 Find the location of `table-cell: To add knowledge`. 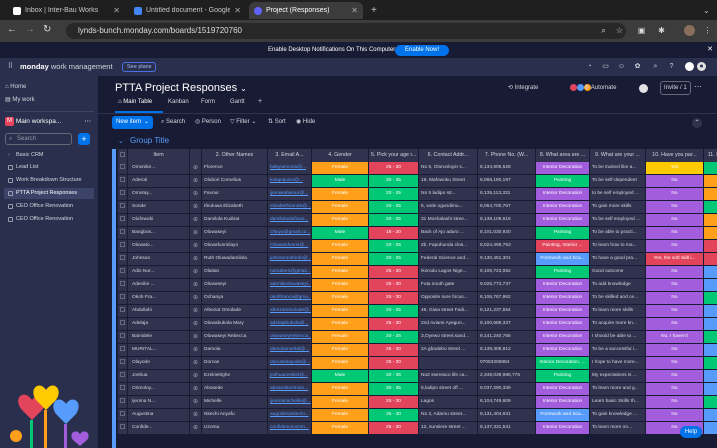

table-cell: To add knowledge is located at coordinates (618, 285).